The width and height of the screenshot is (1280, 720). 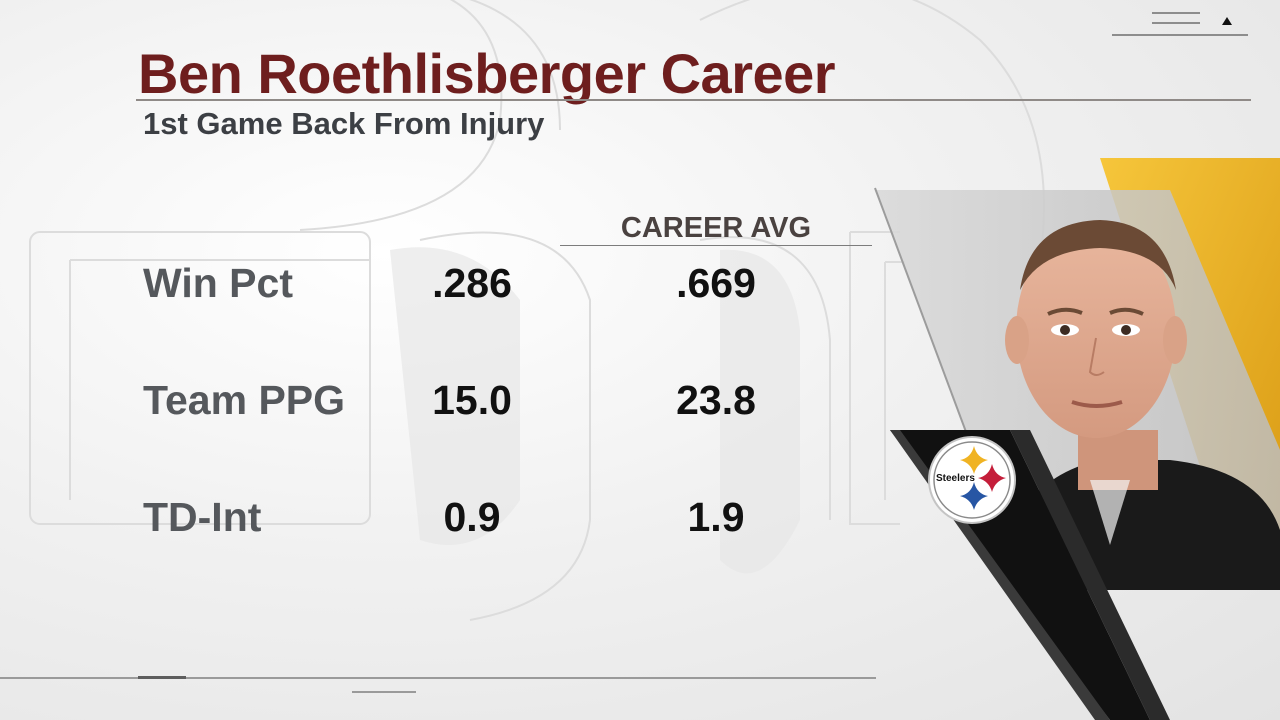 What do you see at coordinates (472, 517) in the screenshot?
I see `row-value-td-int-injury: 0.9` at bounding box center [472, 517].